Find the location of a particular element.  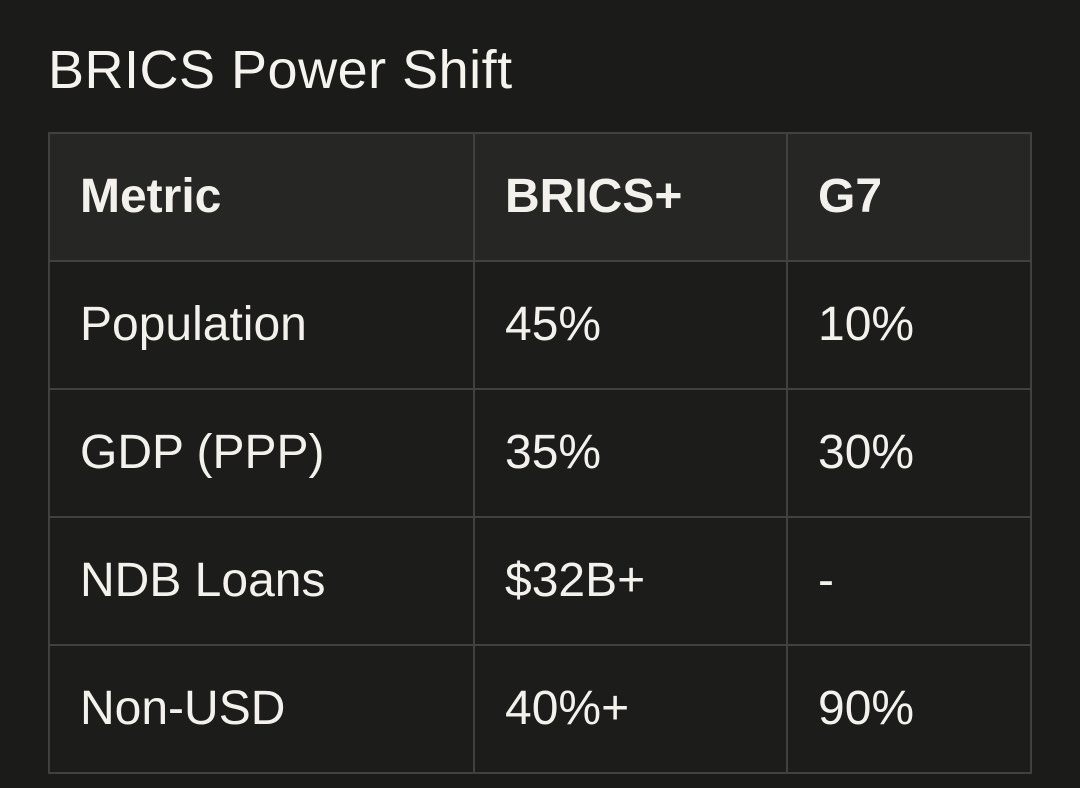

row-label-population: Population is located at coordinates (261, 325).